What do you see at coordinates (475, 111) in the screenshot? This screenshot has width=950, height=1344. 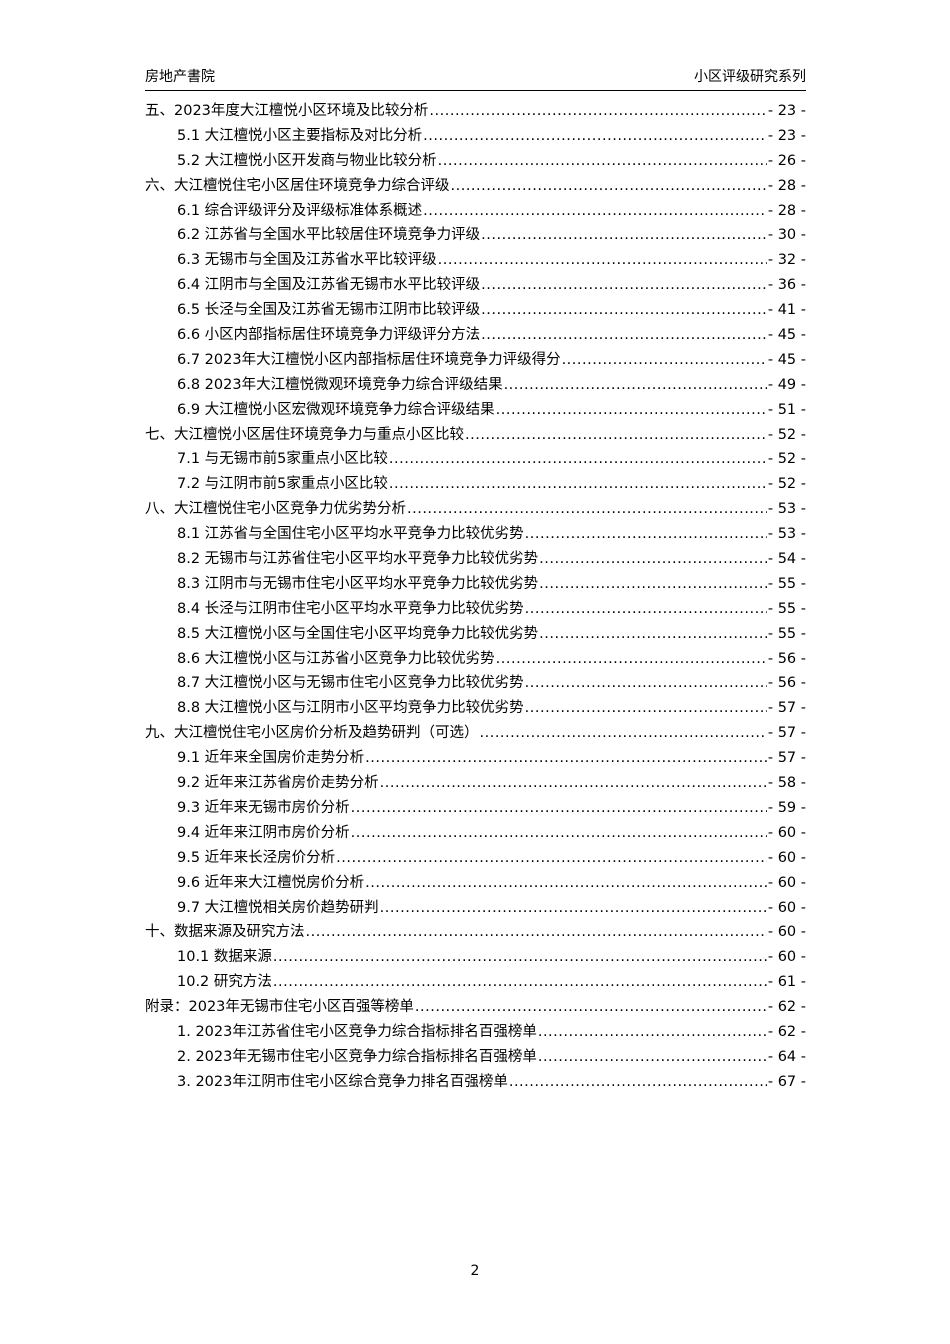 I see `toc-entry: 五、2023年度大江檀悦小区环境及比较分析 - 23 -` at bounding box center [475, 111].